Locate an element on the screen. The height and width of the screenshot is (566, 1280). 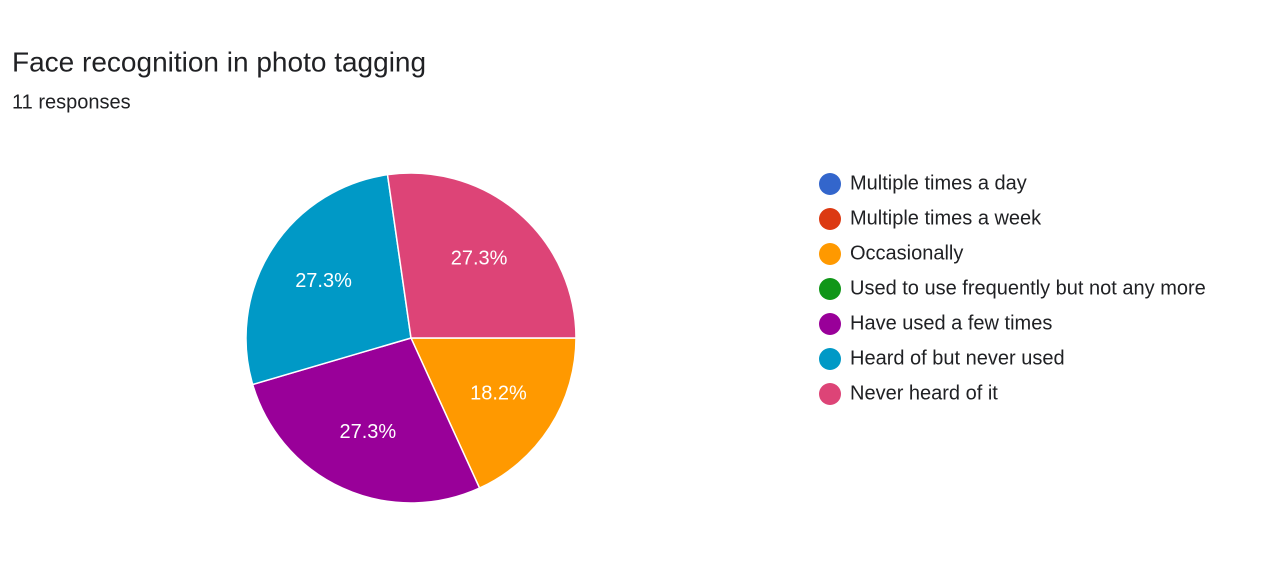
data-label: 18.2% is located at coordinates (498, 393).